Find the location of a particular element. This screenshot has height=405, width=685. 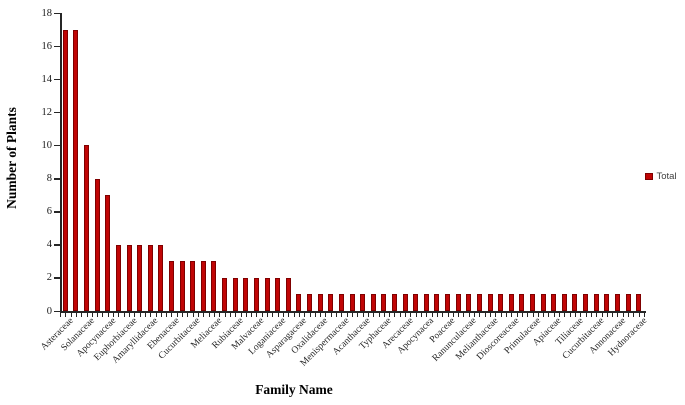

y-tick-label: 4 is located at coordinates (49, 245).